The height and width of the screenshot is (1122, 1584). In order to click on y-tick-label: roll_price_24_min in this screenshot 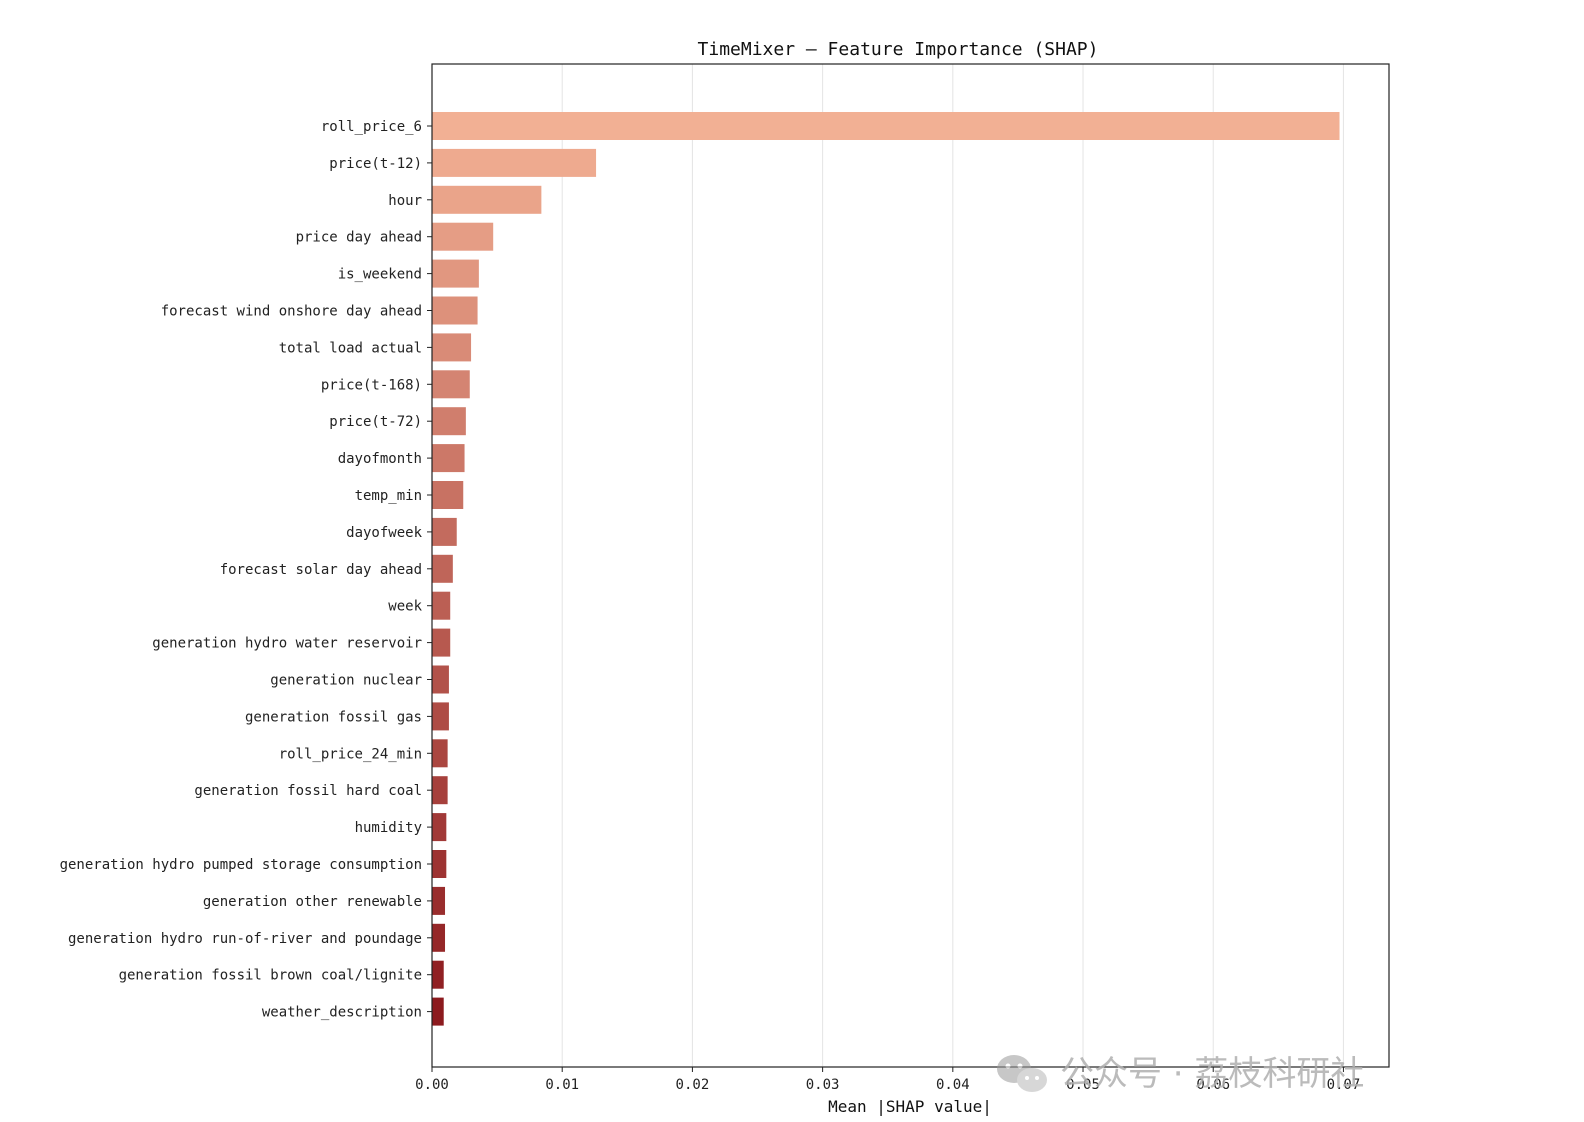, I will do `click(350, 754)`.